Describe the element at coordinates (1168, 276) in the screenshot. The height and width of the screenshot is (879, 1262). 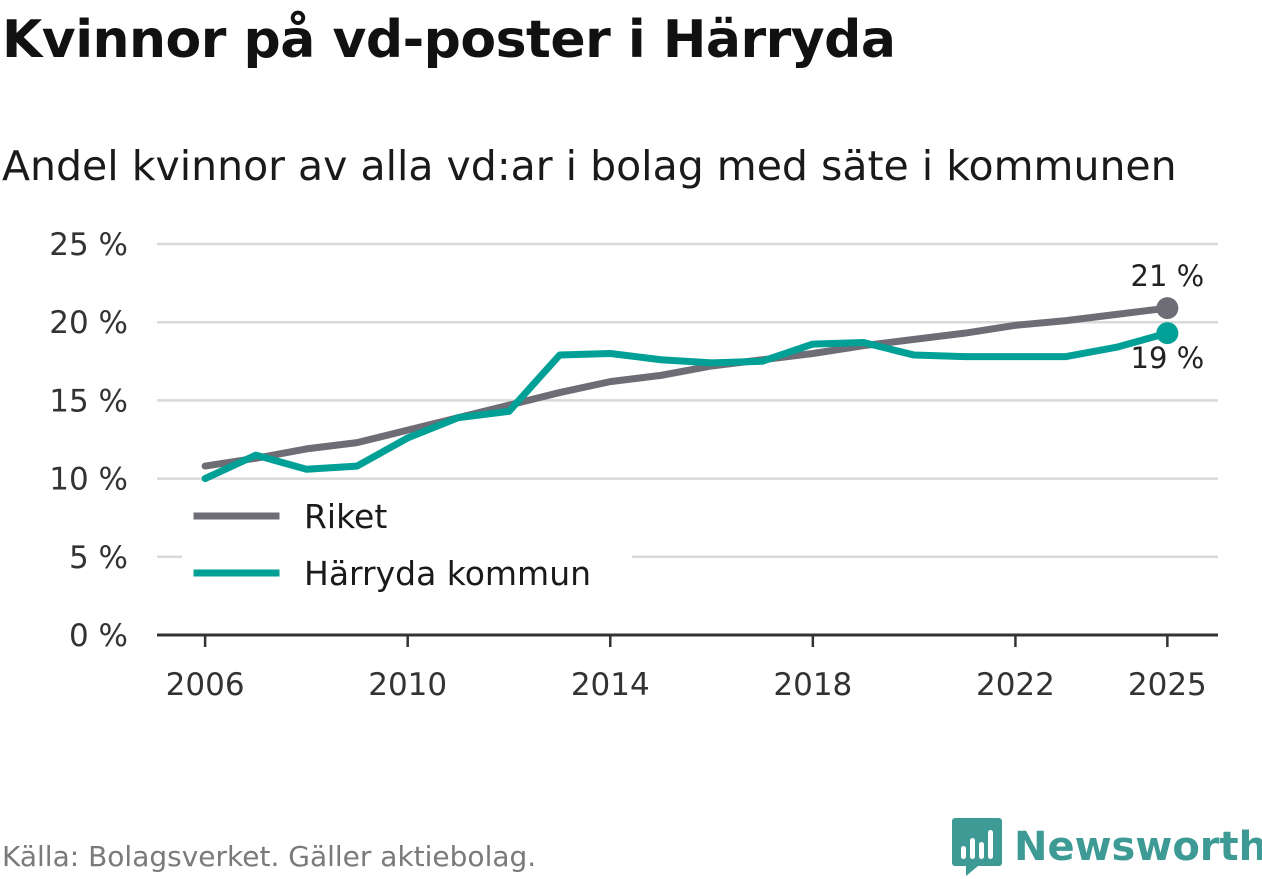
I see `end-value-label: 21 %` at that location.